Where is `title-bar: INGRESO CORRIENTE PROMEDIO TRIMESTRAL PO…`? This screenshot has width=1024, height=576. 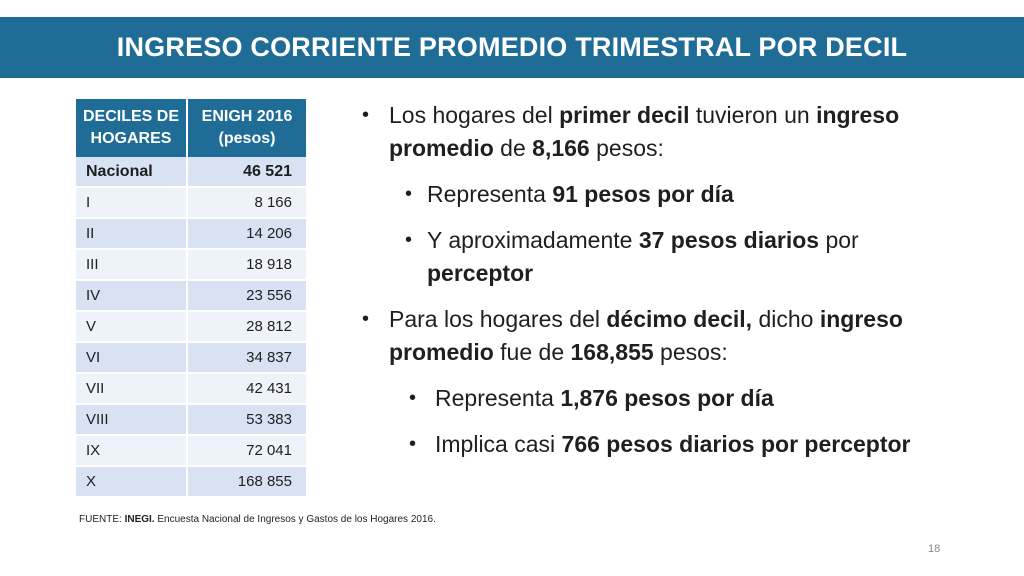
title-bar: INGRESO CORRIENTE PROMEDIO TRIMESTRAL PO… is located at coordinates (512, 47).